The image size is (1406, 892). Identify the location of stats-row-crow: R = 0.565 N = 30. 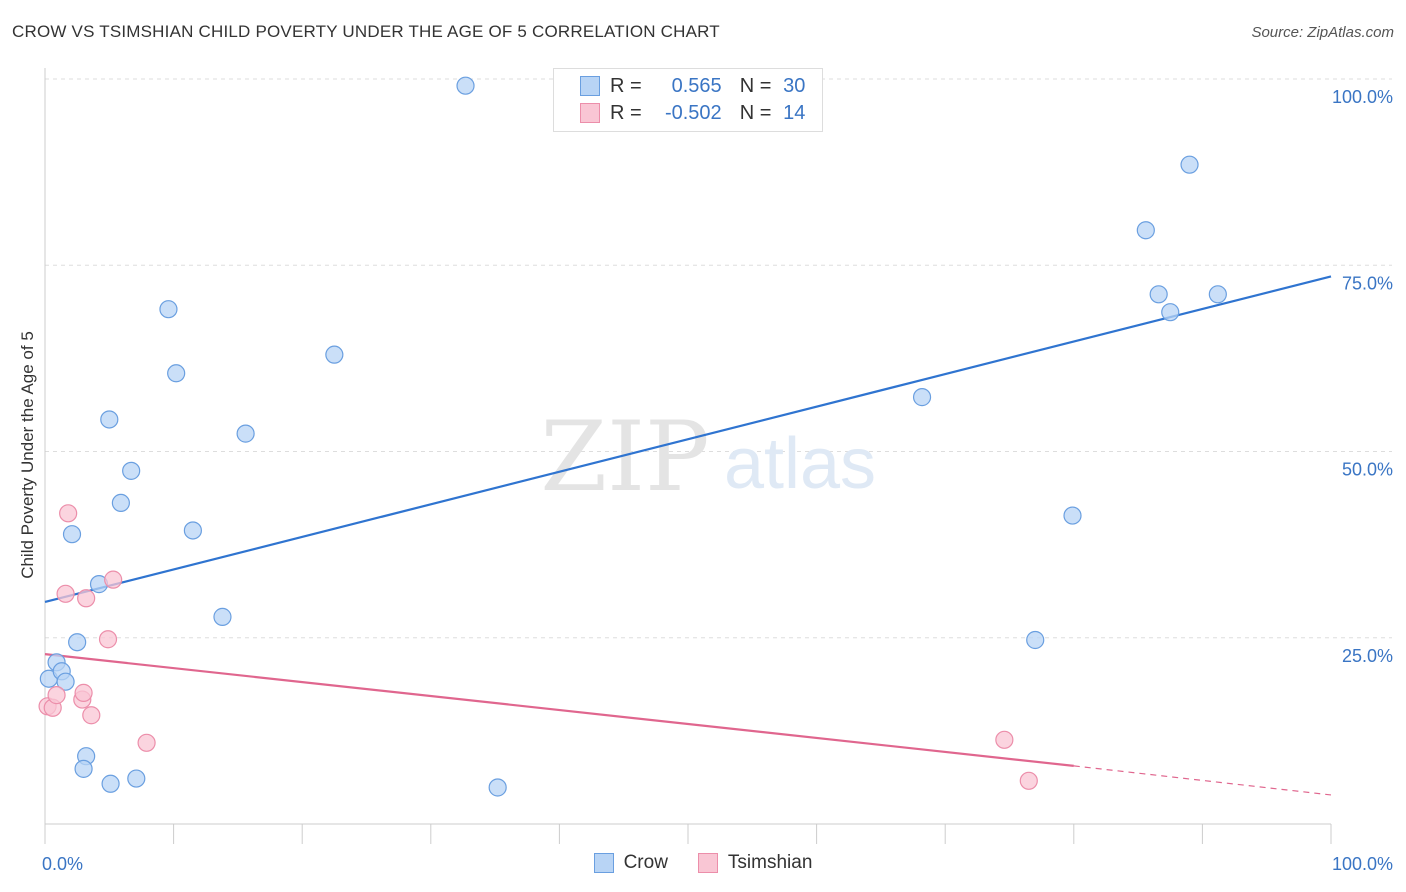
(679, 86).